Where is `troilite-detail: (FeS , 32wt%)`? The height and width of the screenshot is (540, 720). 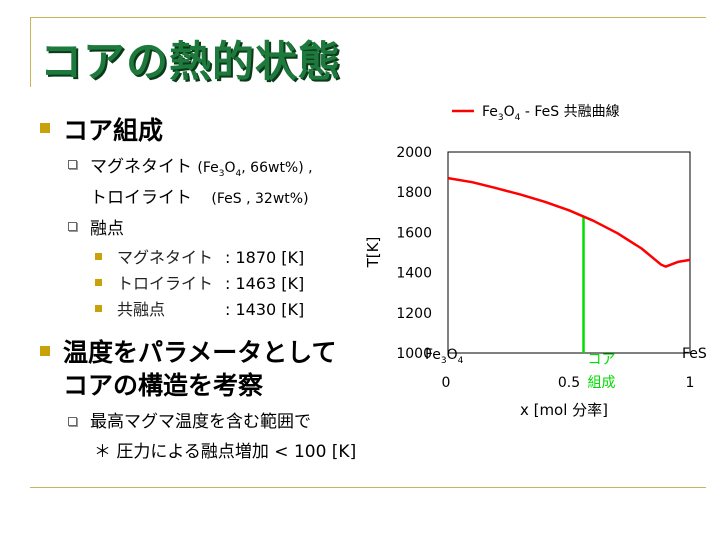
troilite-detail: (FeS , 32wt%) is located at coordinates (260, 199).